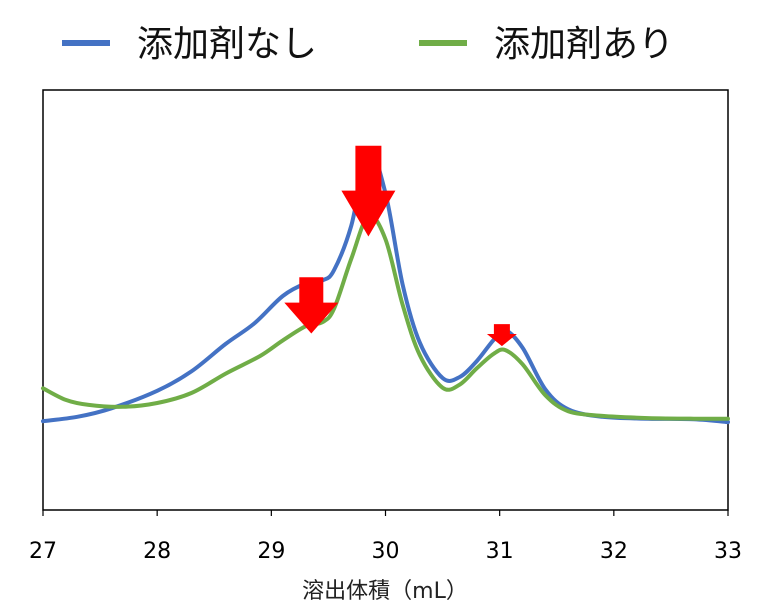 The width and height of the screenshot is (758, 612). I want to click on legend: 添加剤なし 添加剤あり, so click(368, 44).